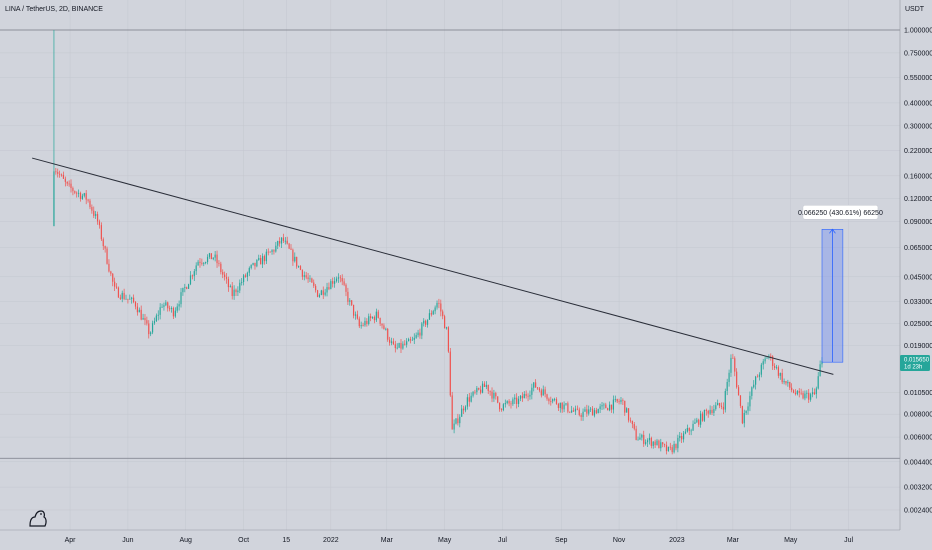  Describe the element at coordinates (918, 462) in the screenshot. I see `price-tick-label: 0.004400` at that location.